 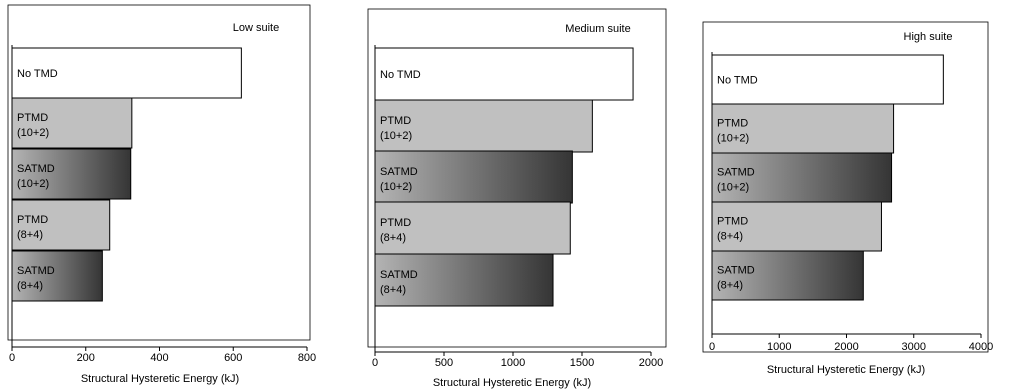 I want to click on x-tick-label: 3000, so click(x=914, y=347).